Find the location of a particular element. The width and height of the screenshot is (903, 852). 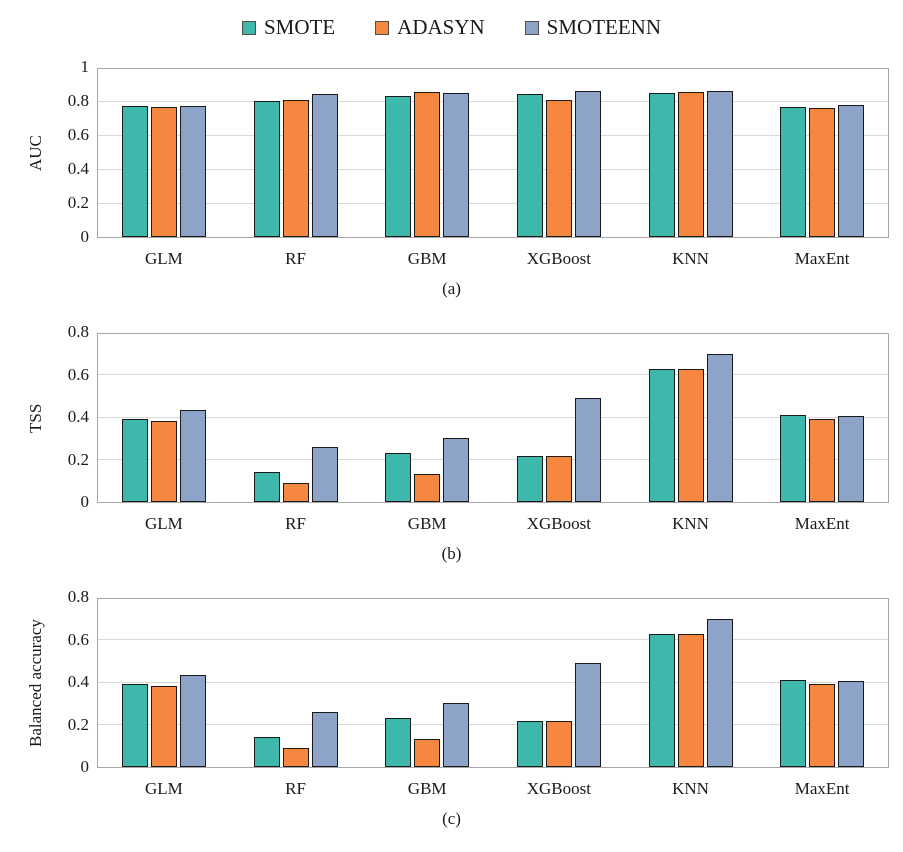

bar-group-xgboost is located at coordinates (558, 163).